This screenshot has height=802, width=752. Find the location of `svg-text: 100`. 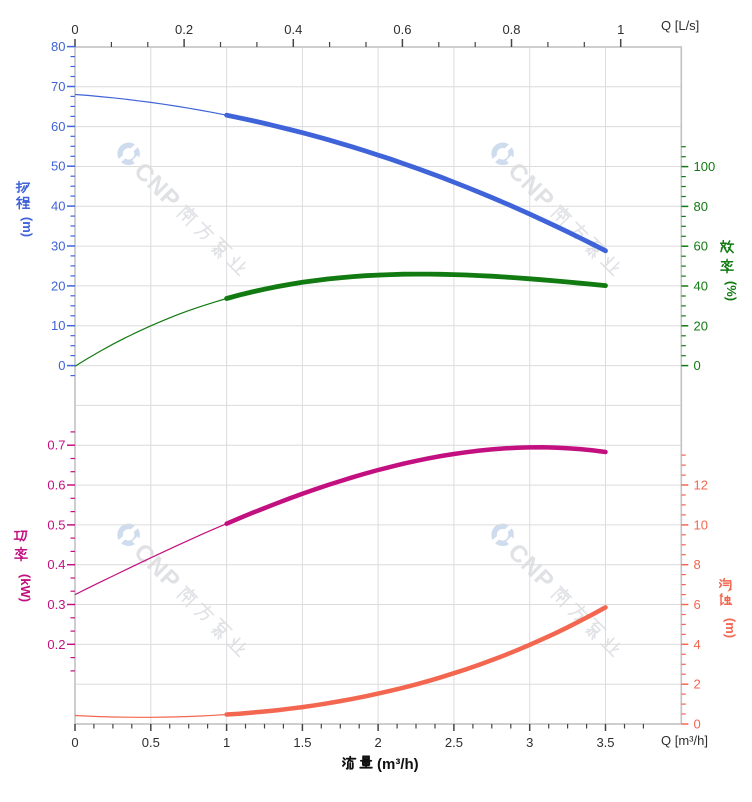

svg-text: 100 is located at coordinates (705, 166).